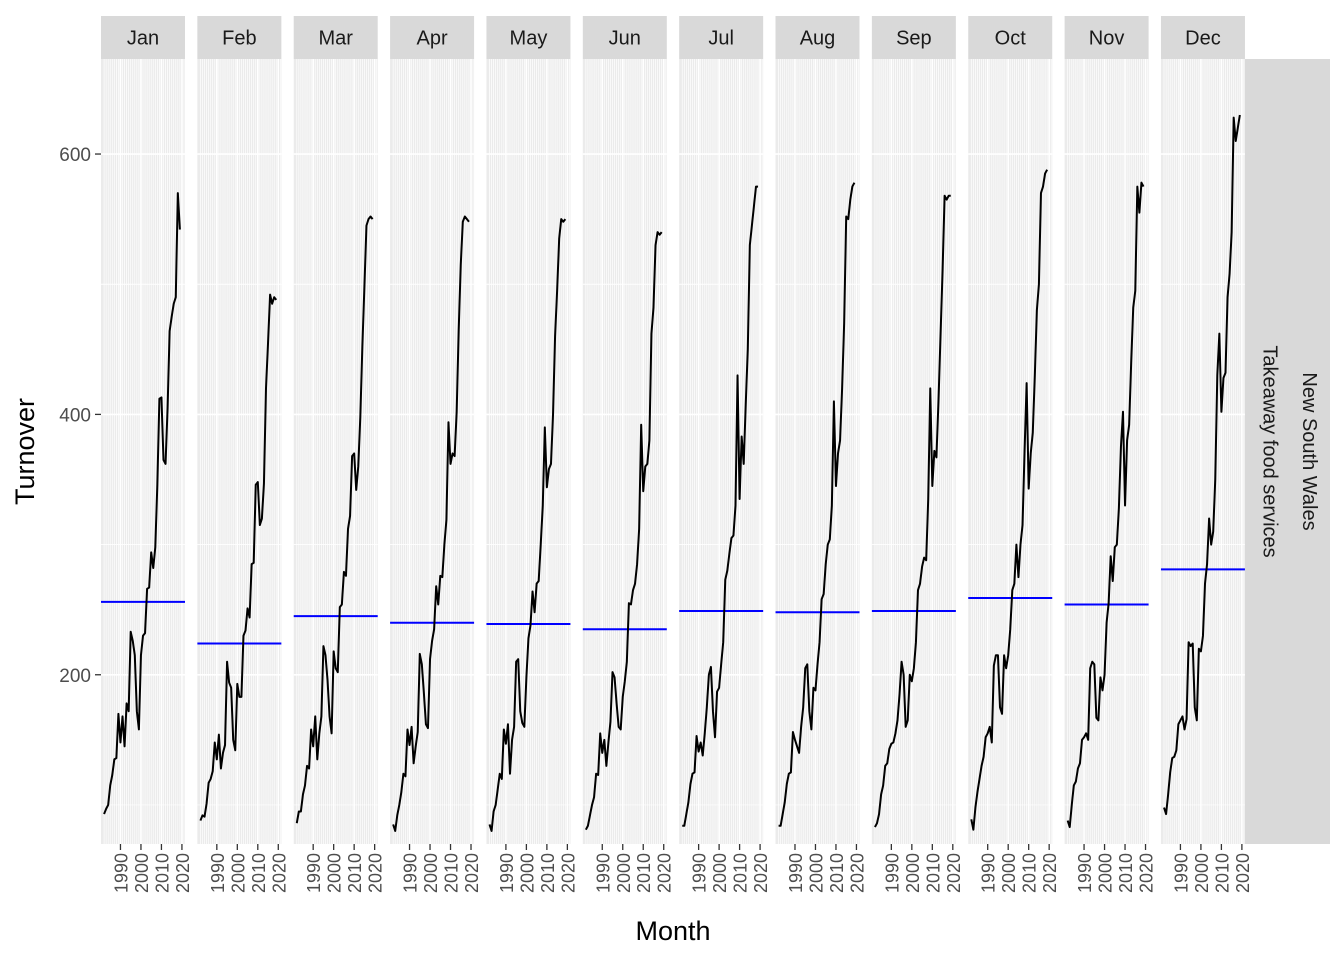  What do you see at coordinates (75, 676) in the screenshot?
I see `y-tick-label: 200` at bounding box center [75, 676].